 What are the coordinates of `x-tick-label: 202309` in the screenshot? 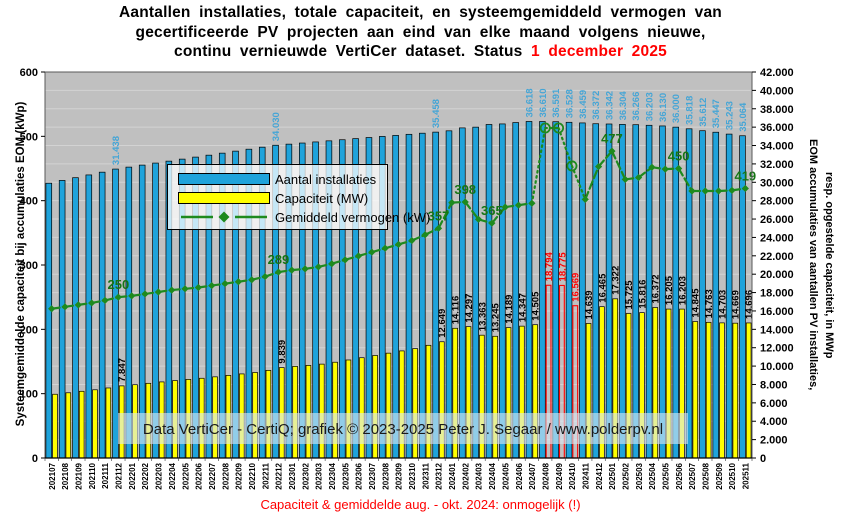 It's located at (399, 475).